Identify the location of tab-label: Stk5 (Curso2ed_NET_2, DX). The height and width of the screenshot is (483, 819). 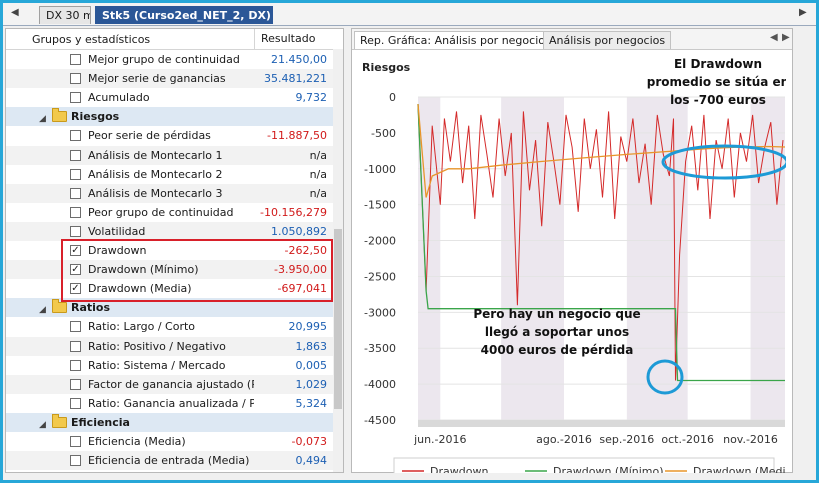
(186, 15).